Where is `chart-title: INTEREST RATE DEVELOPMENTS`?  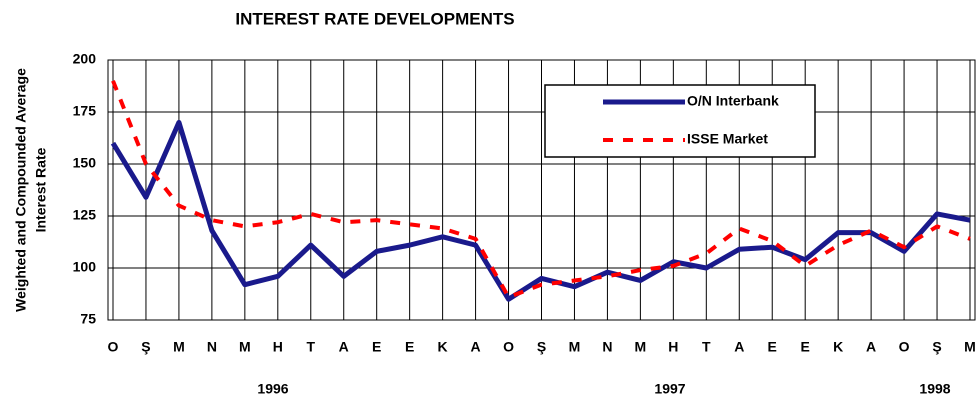 chart-title: INTEREST RATE DEVELOPMENTS is located at coordinates (374, 18).